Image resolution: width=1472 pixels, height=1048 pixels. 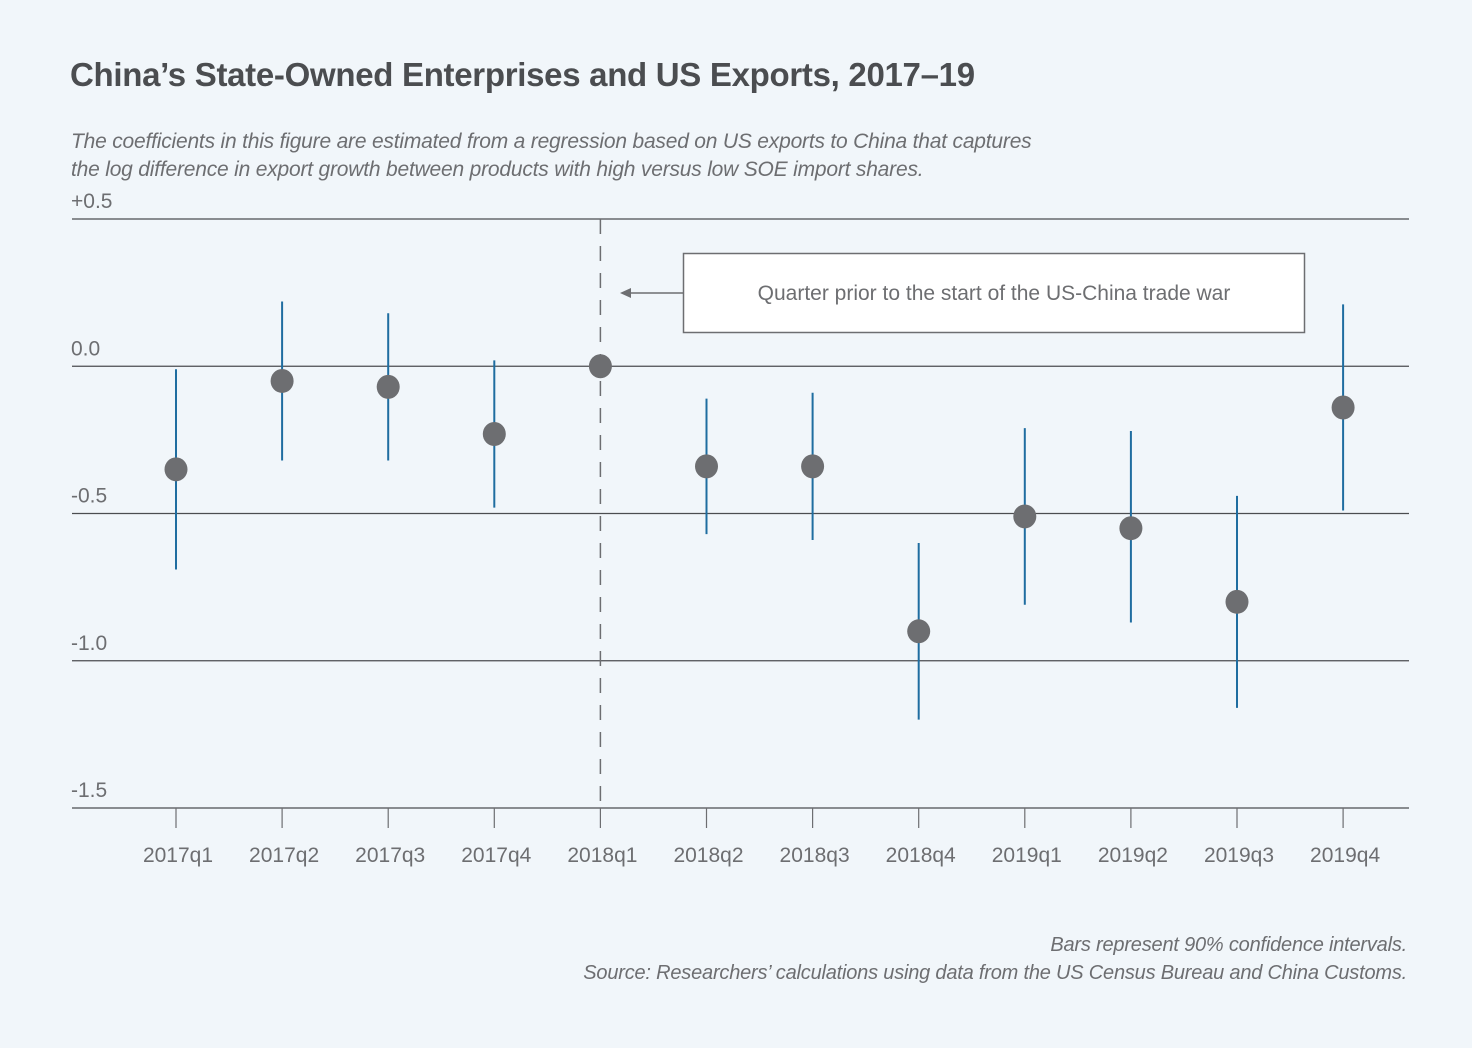 I want to click on annotation-arrow-head, so click(x=625, y=293).